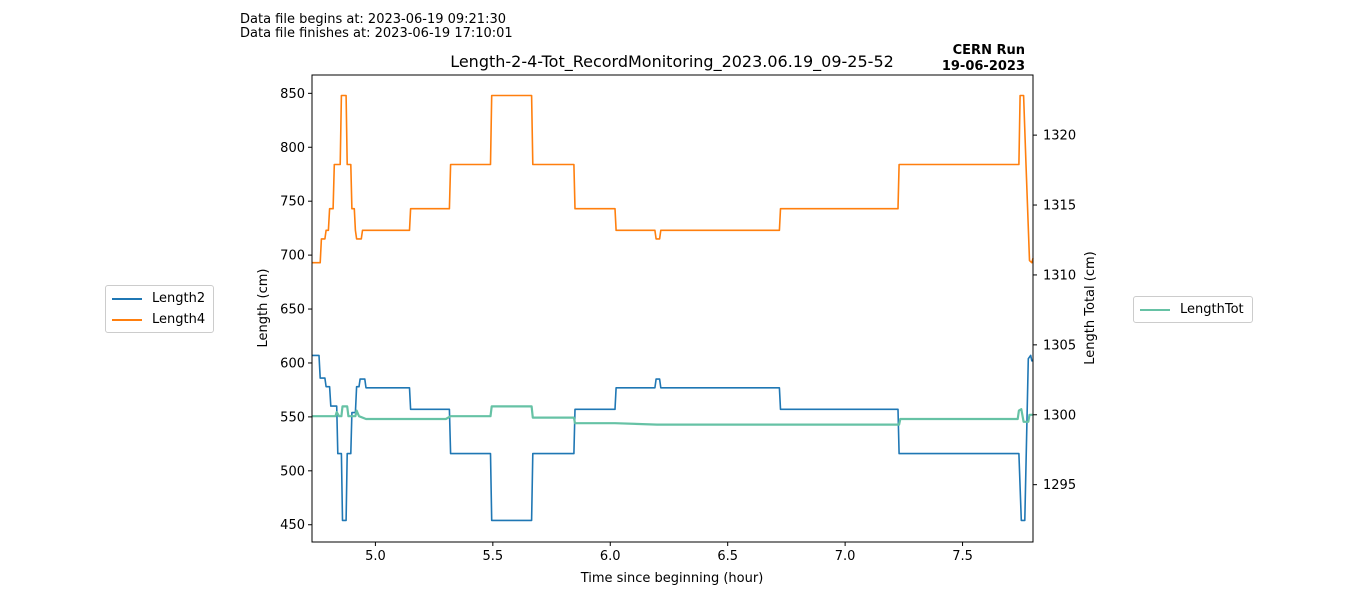 The height and width of the screenshot is (600, 1360). I want to click on series-line-lengthtot, so click(672, 415).